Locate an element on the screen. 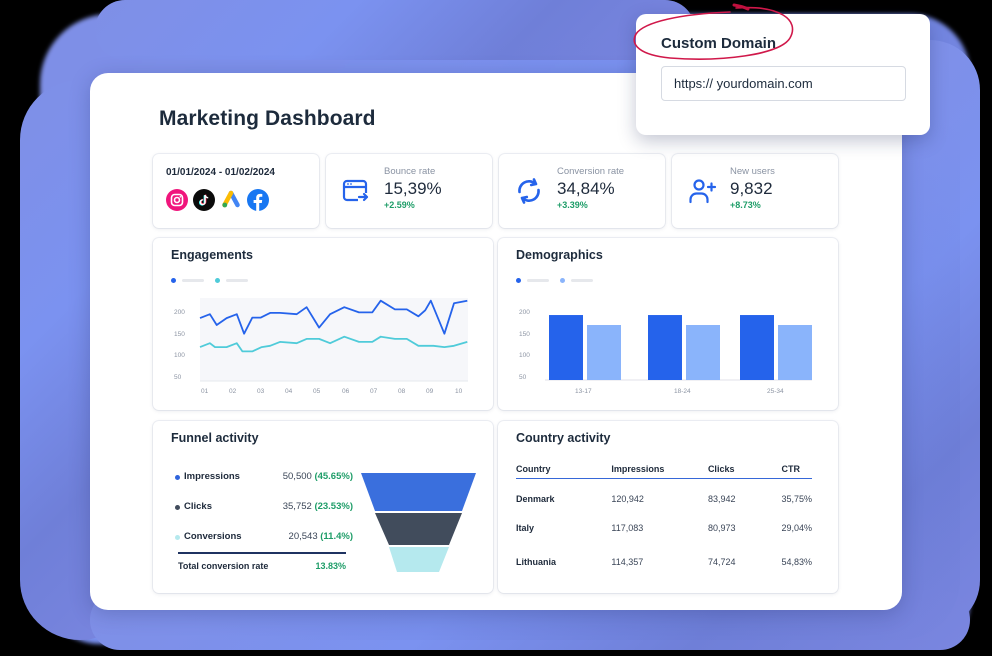 This screenshot has height=656, width=992. page-title: Marketing Dashboard is located at coordinates (267, 118).